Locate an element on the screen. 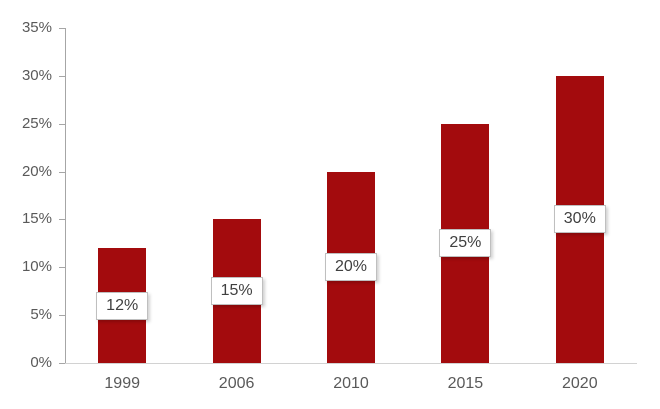 The width and height of the screenshot is (660, 409). y-tick-label: 20% is located at coordinates (36, 171).